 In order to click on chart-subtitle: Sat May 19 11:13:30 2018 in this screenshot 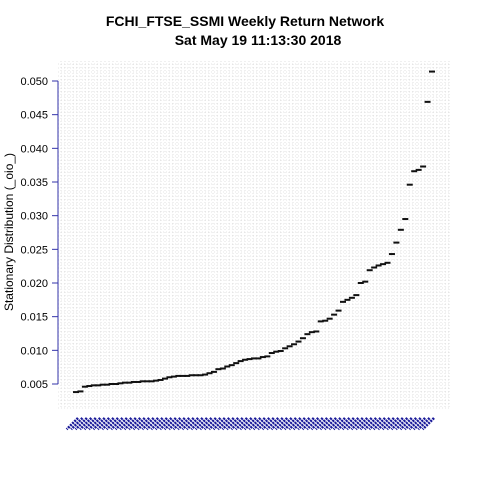, I will do `click(258, 40)`.